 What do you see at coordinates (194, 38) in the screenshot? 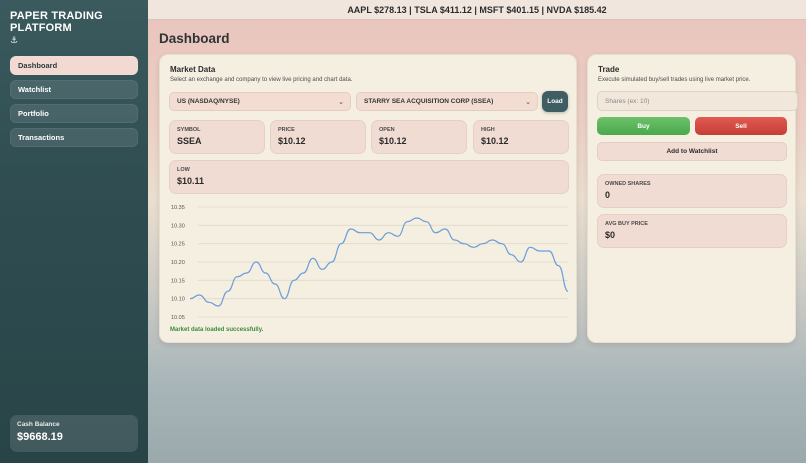
I see `page-title: Dashboard` at bounding box center [194, 38].